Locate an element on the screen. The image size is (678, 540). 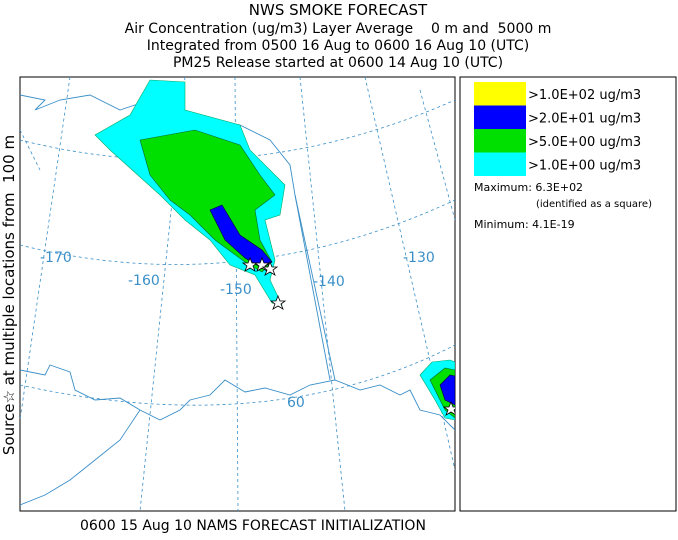
source-markers is located at coordinates (348, 336).